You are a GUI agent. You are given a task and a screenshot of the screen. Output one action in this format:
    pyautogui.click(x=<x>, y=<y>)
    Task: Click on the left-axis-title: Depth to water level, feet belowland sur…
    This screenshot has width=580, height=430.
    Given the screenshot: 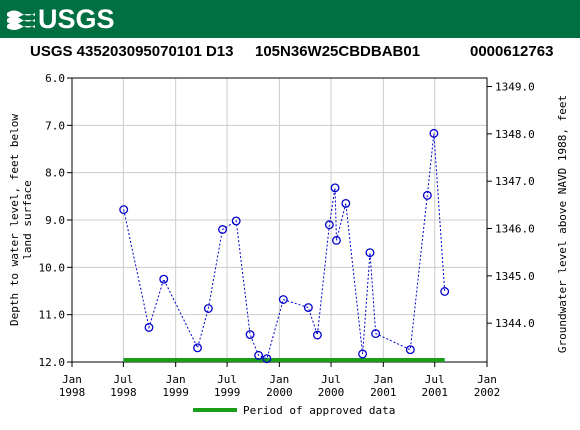 What is the action you would take?
    pyautogui.click(x=21, y=220)
    